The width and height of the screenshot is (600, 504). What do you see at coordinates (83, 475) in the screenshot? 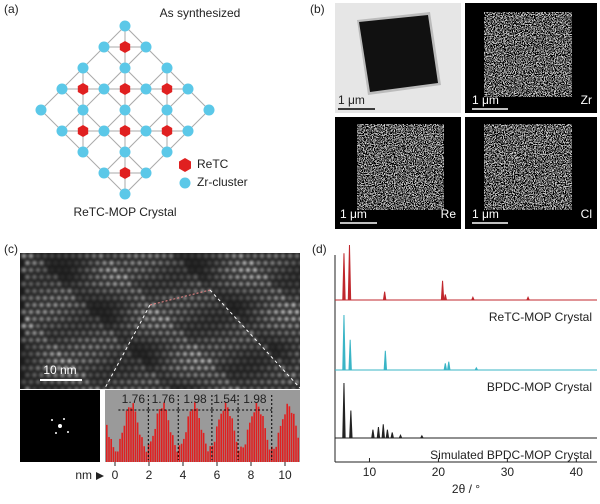
I see `axis-label: nm` at bounding box center [83, 475].